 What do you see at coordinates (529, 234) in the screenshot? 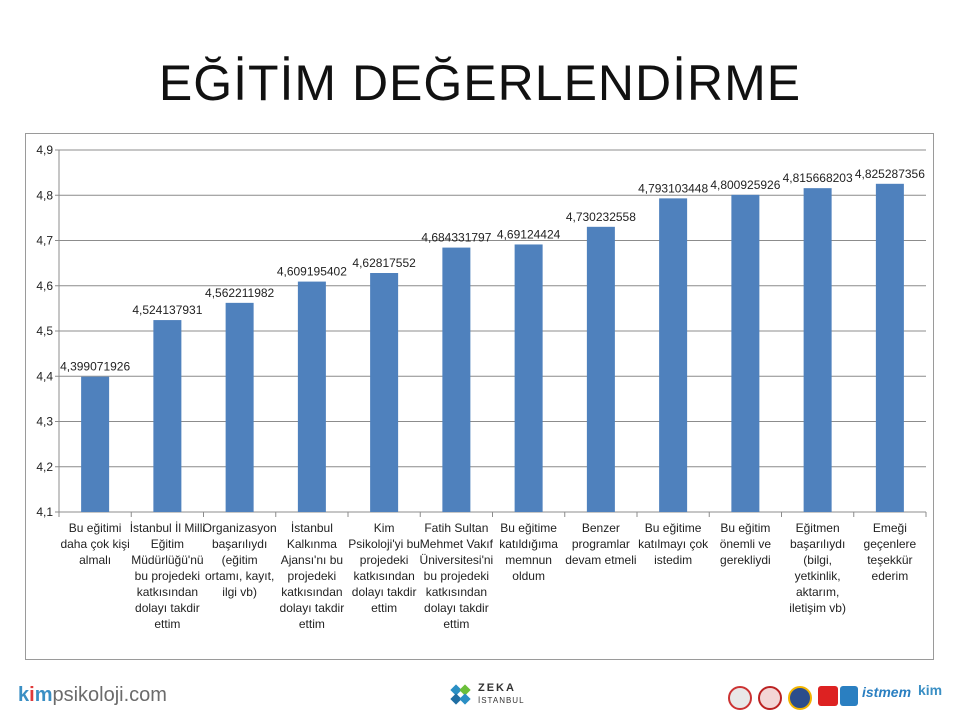
I see `data-label: 4,69124424` at bounding box center [529, 234].